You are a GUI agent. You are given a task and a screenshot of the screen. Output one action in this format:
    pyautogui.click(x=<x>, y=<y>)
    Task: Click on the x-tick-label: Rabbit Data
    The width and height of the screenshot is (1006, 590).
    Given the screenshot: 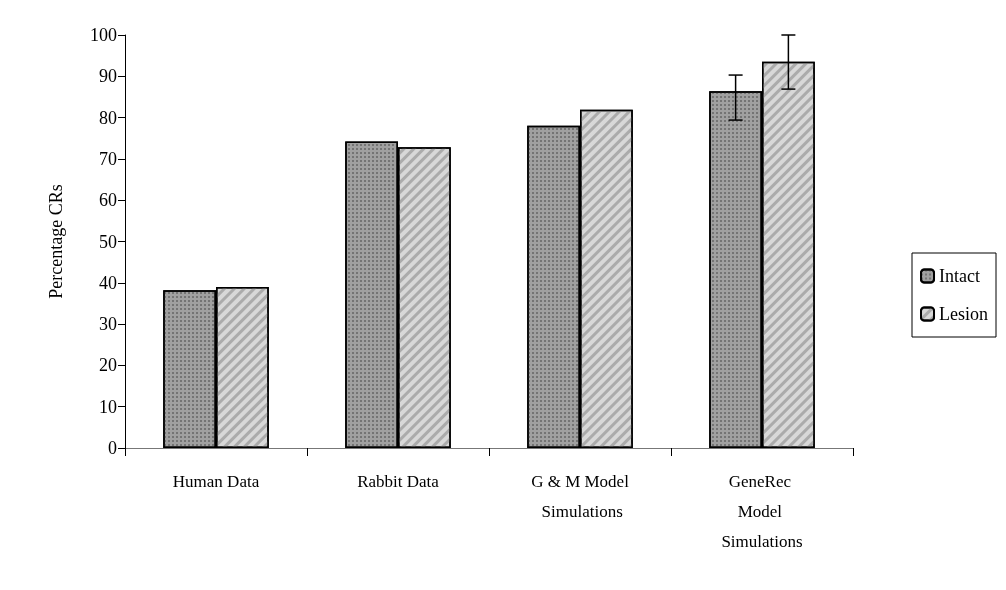 What is the action you would take?
    pyautogui.click(x=398, y=481)
    